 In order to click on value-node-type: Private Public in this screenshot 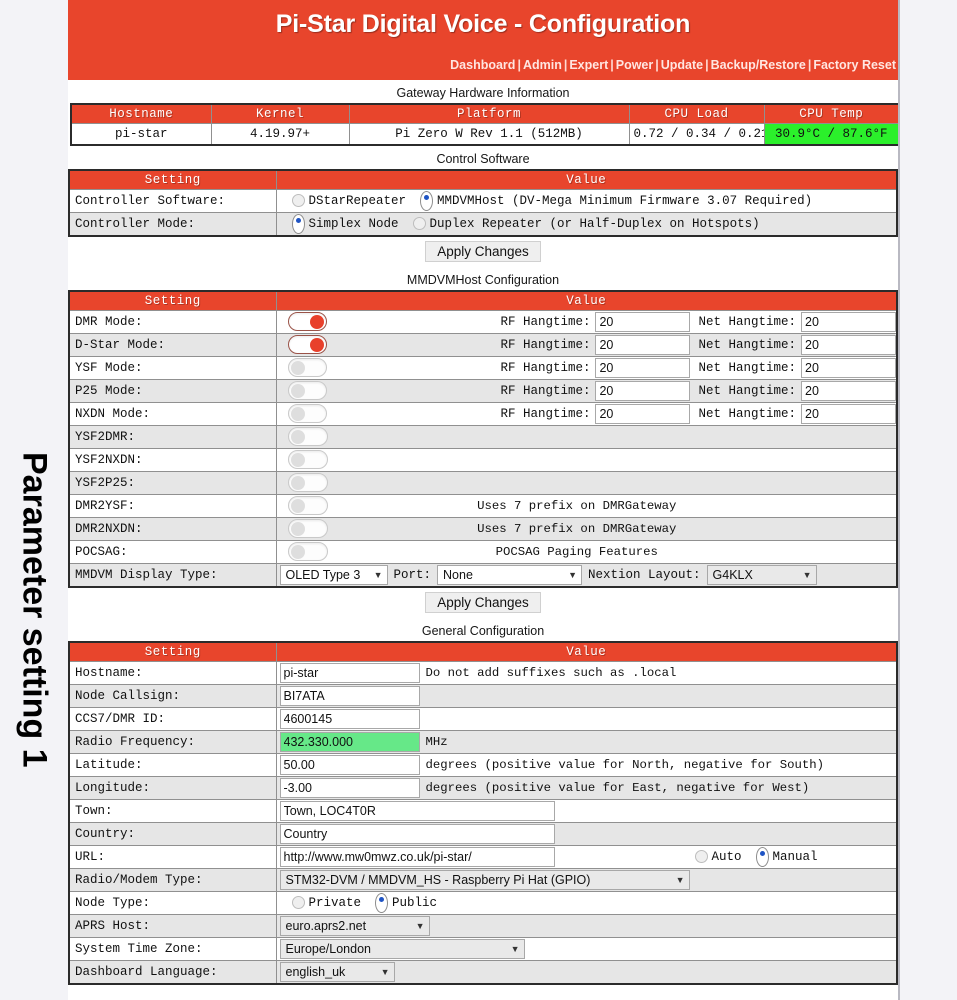, I will do `click(586, 902)`.